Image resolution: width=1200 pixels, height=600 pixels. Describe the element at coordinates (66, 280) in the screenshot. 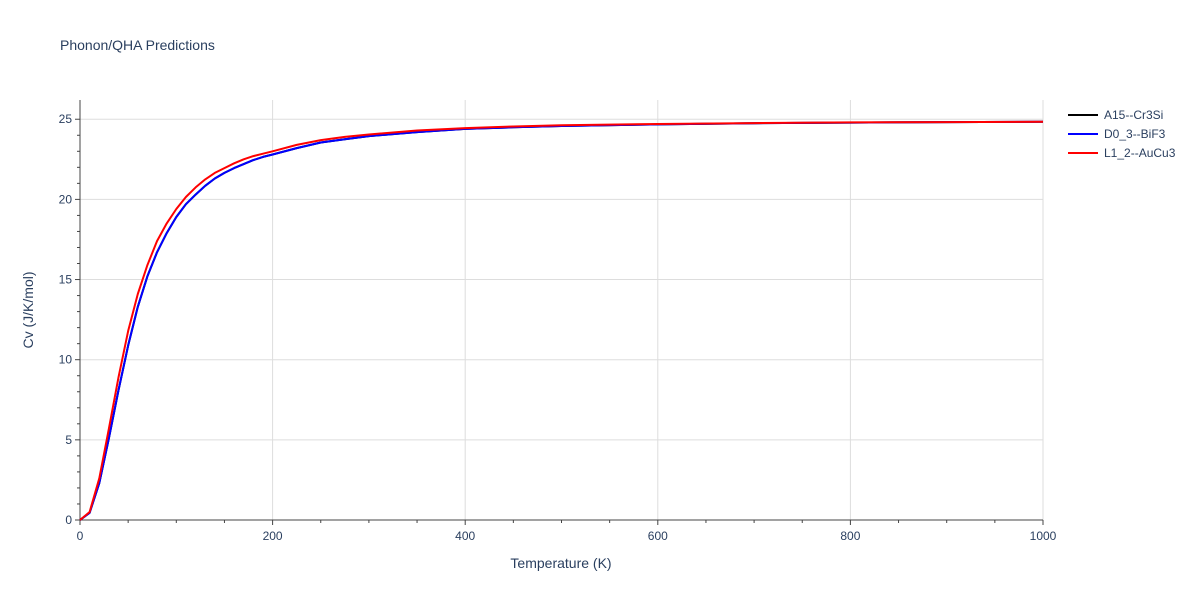

I see `y-tick-label: 15` at that location.